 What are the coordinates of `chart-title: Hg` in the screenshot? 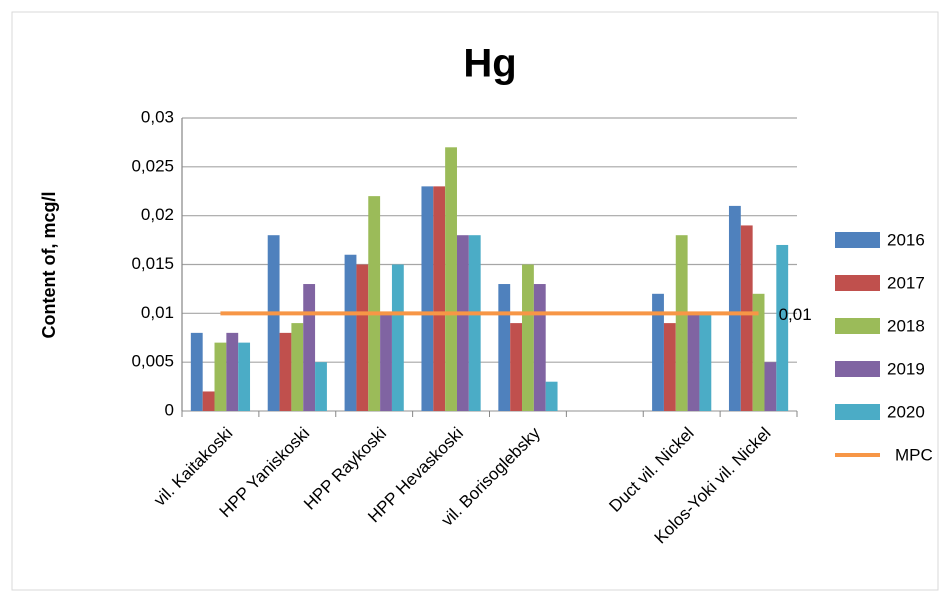 It's located at (489, 64).